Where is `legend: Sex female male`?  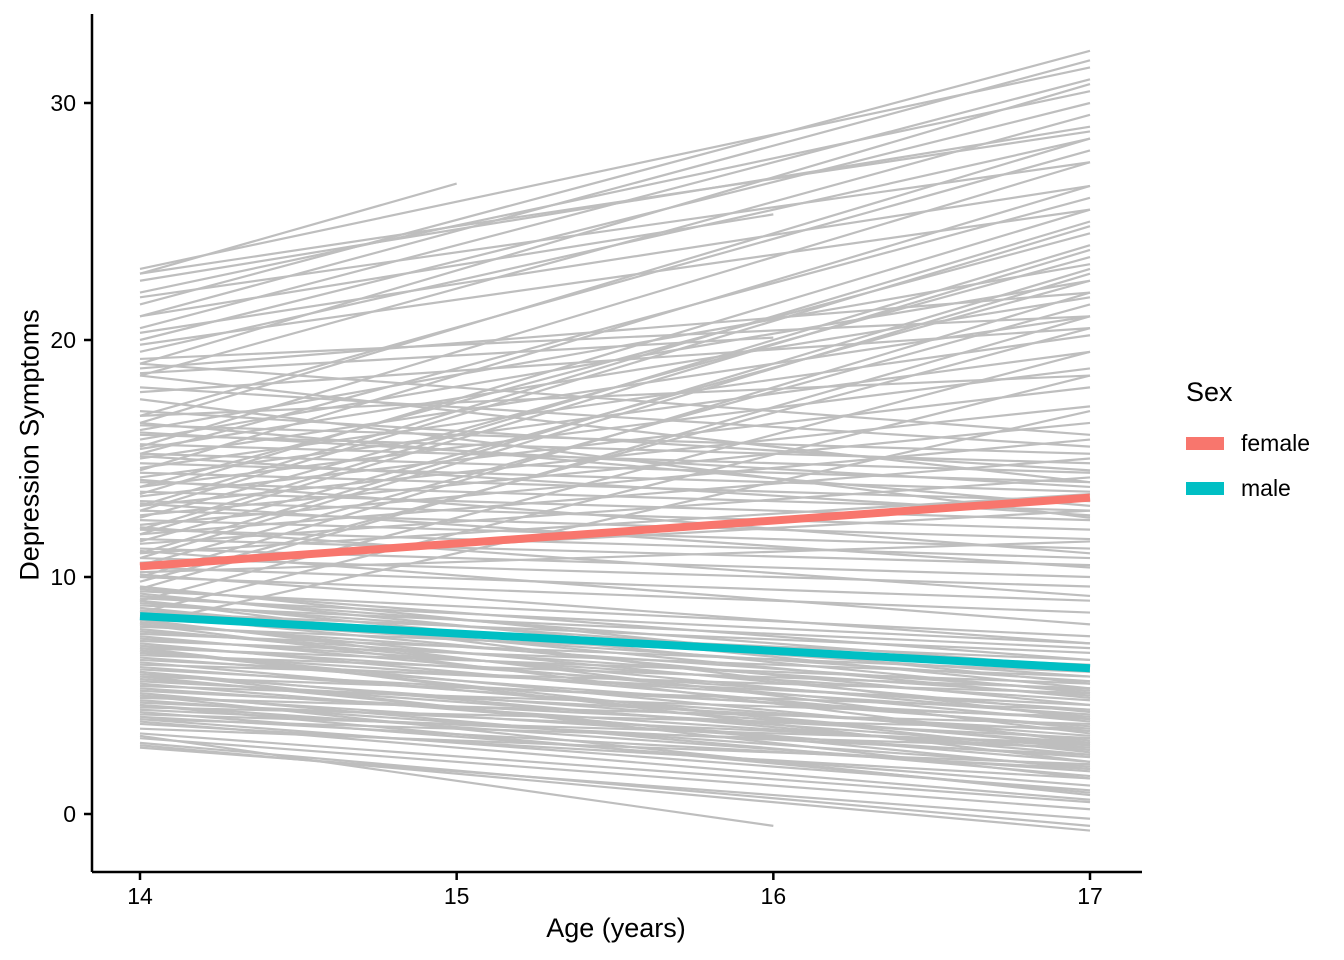 legend: Sex female male is located at coordinates (1248, 448).